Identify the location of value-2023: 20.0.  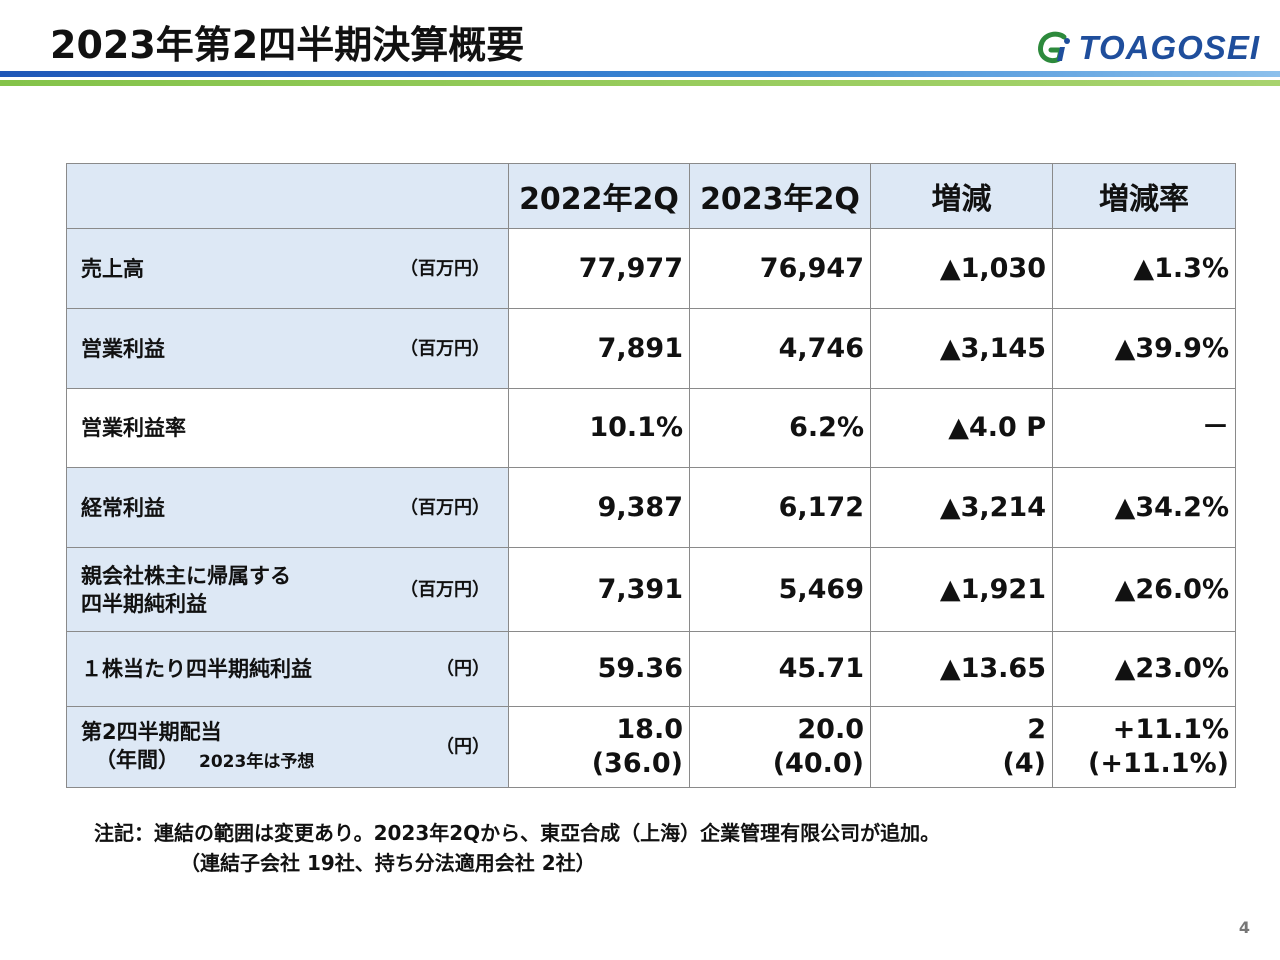
(830, 729).